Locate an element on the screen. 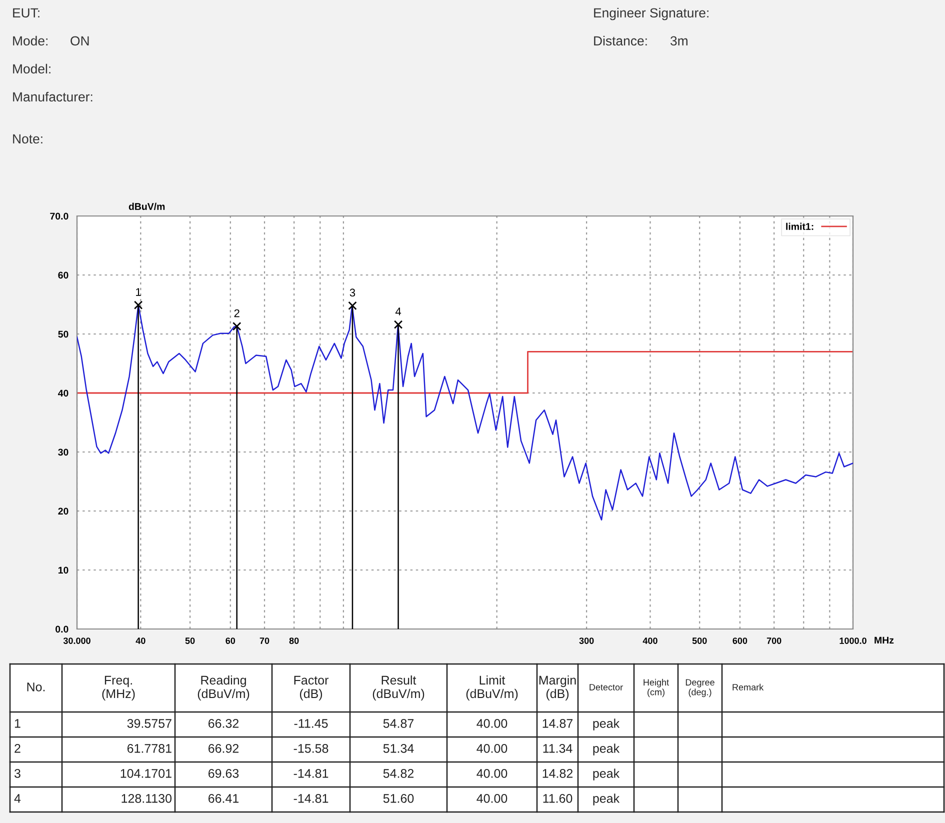 The width and height of the screenshot is (945, 823). x-tick-label: 300 is located at coordinates (586, 641).